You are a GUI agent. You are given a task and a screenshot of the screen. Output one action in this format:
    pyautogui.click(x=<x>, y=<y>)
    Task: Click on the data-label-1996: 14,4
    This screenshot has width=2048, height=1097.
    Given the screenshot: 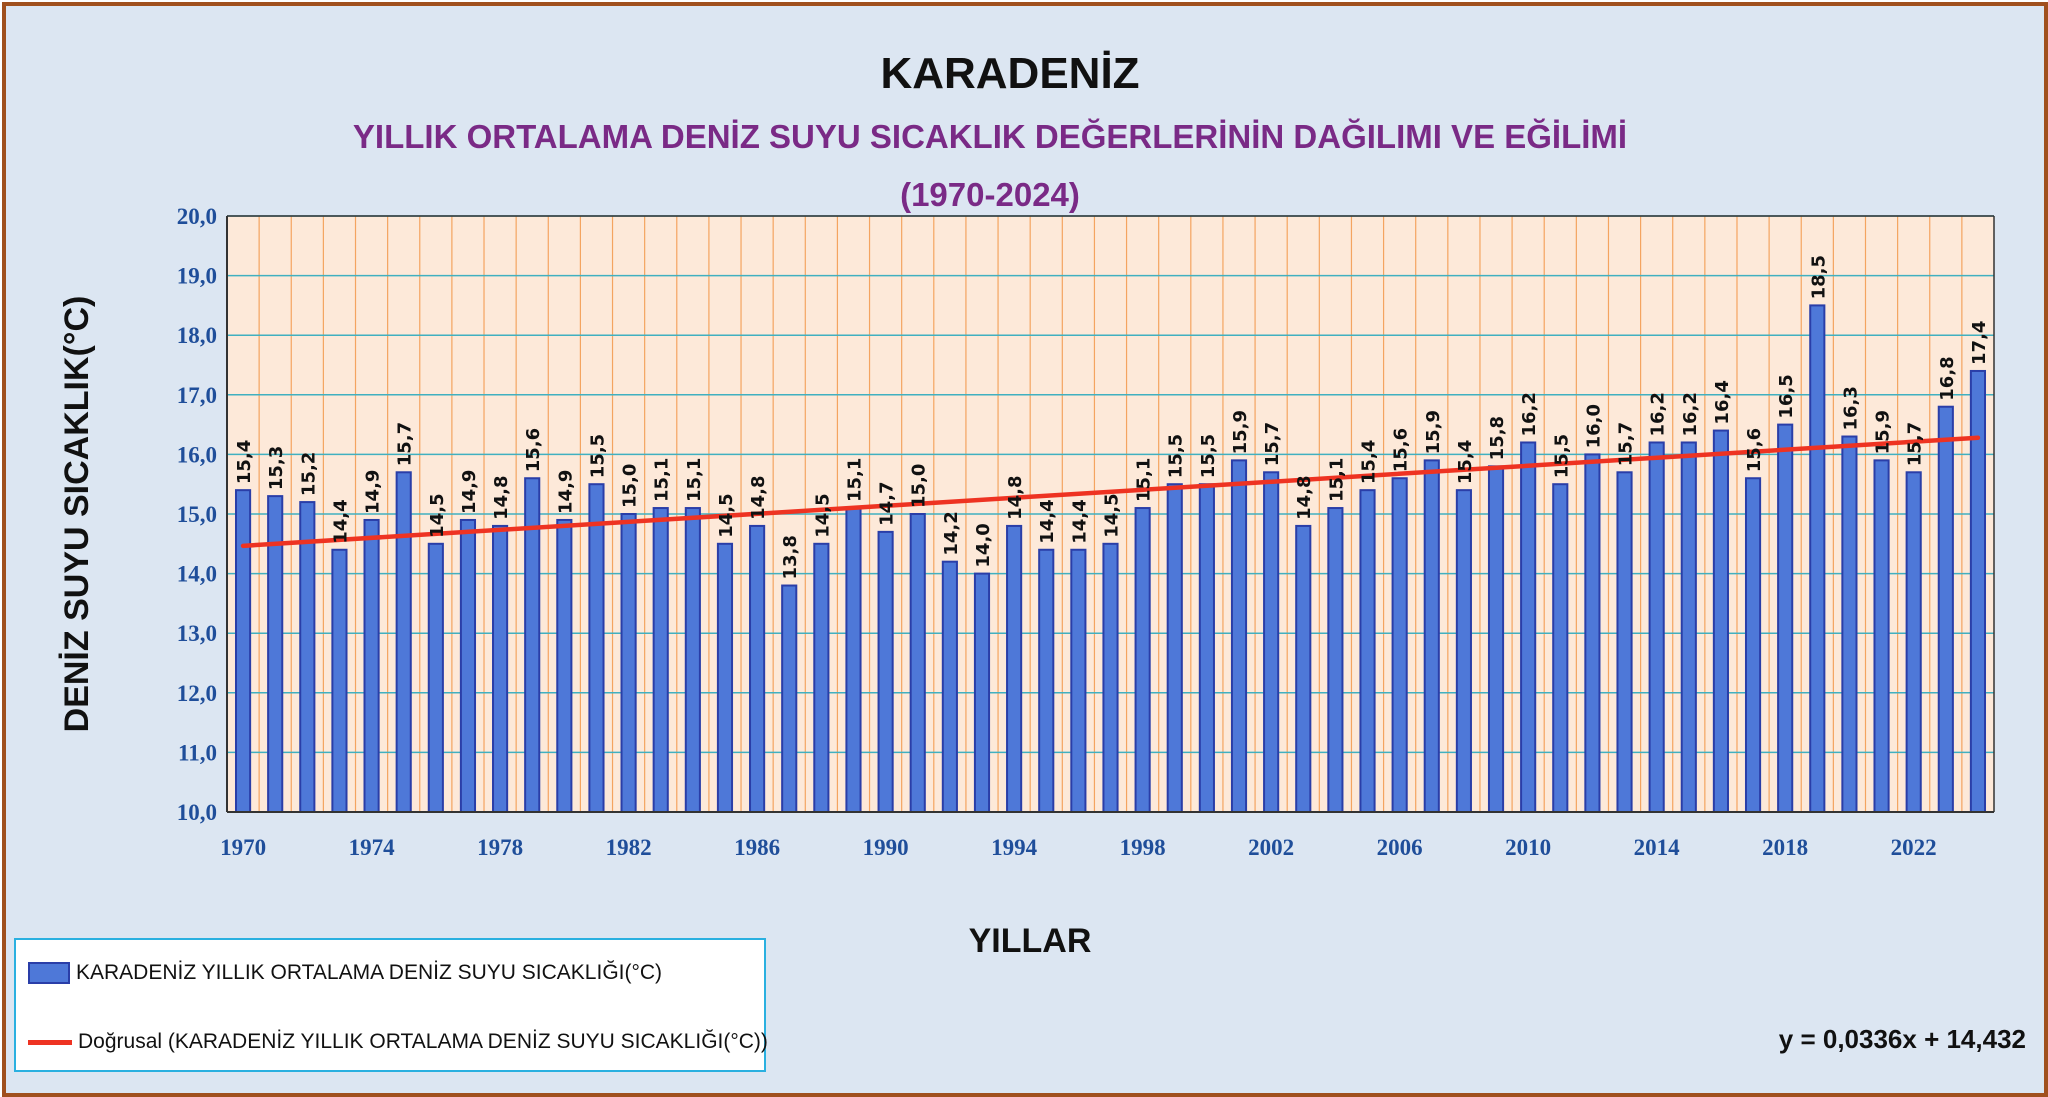 What is the action you would take?
    pyautogui.click(x=1079, y=521)
    